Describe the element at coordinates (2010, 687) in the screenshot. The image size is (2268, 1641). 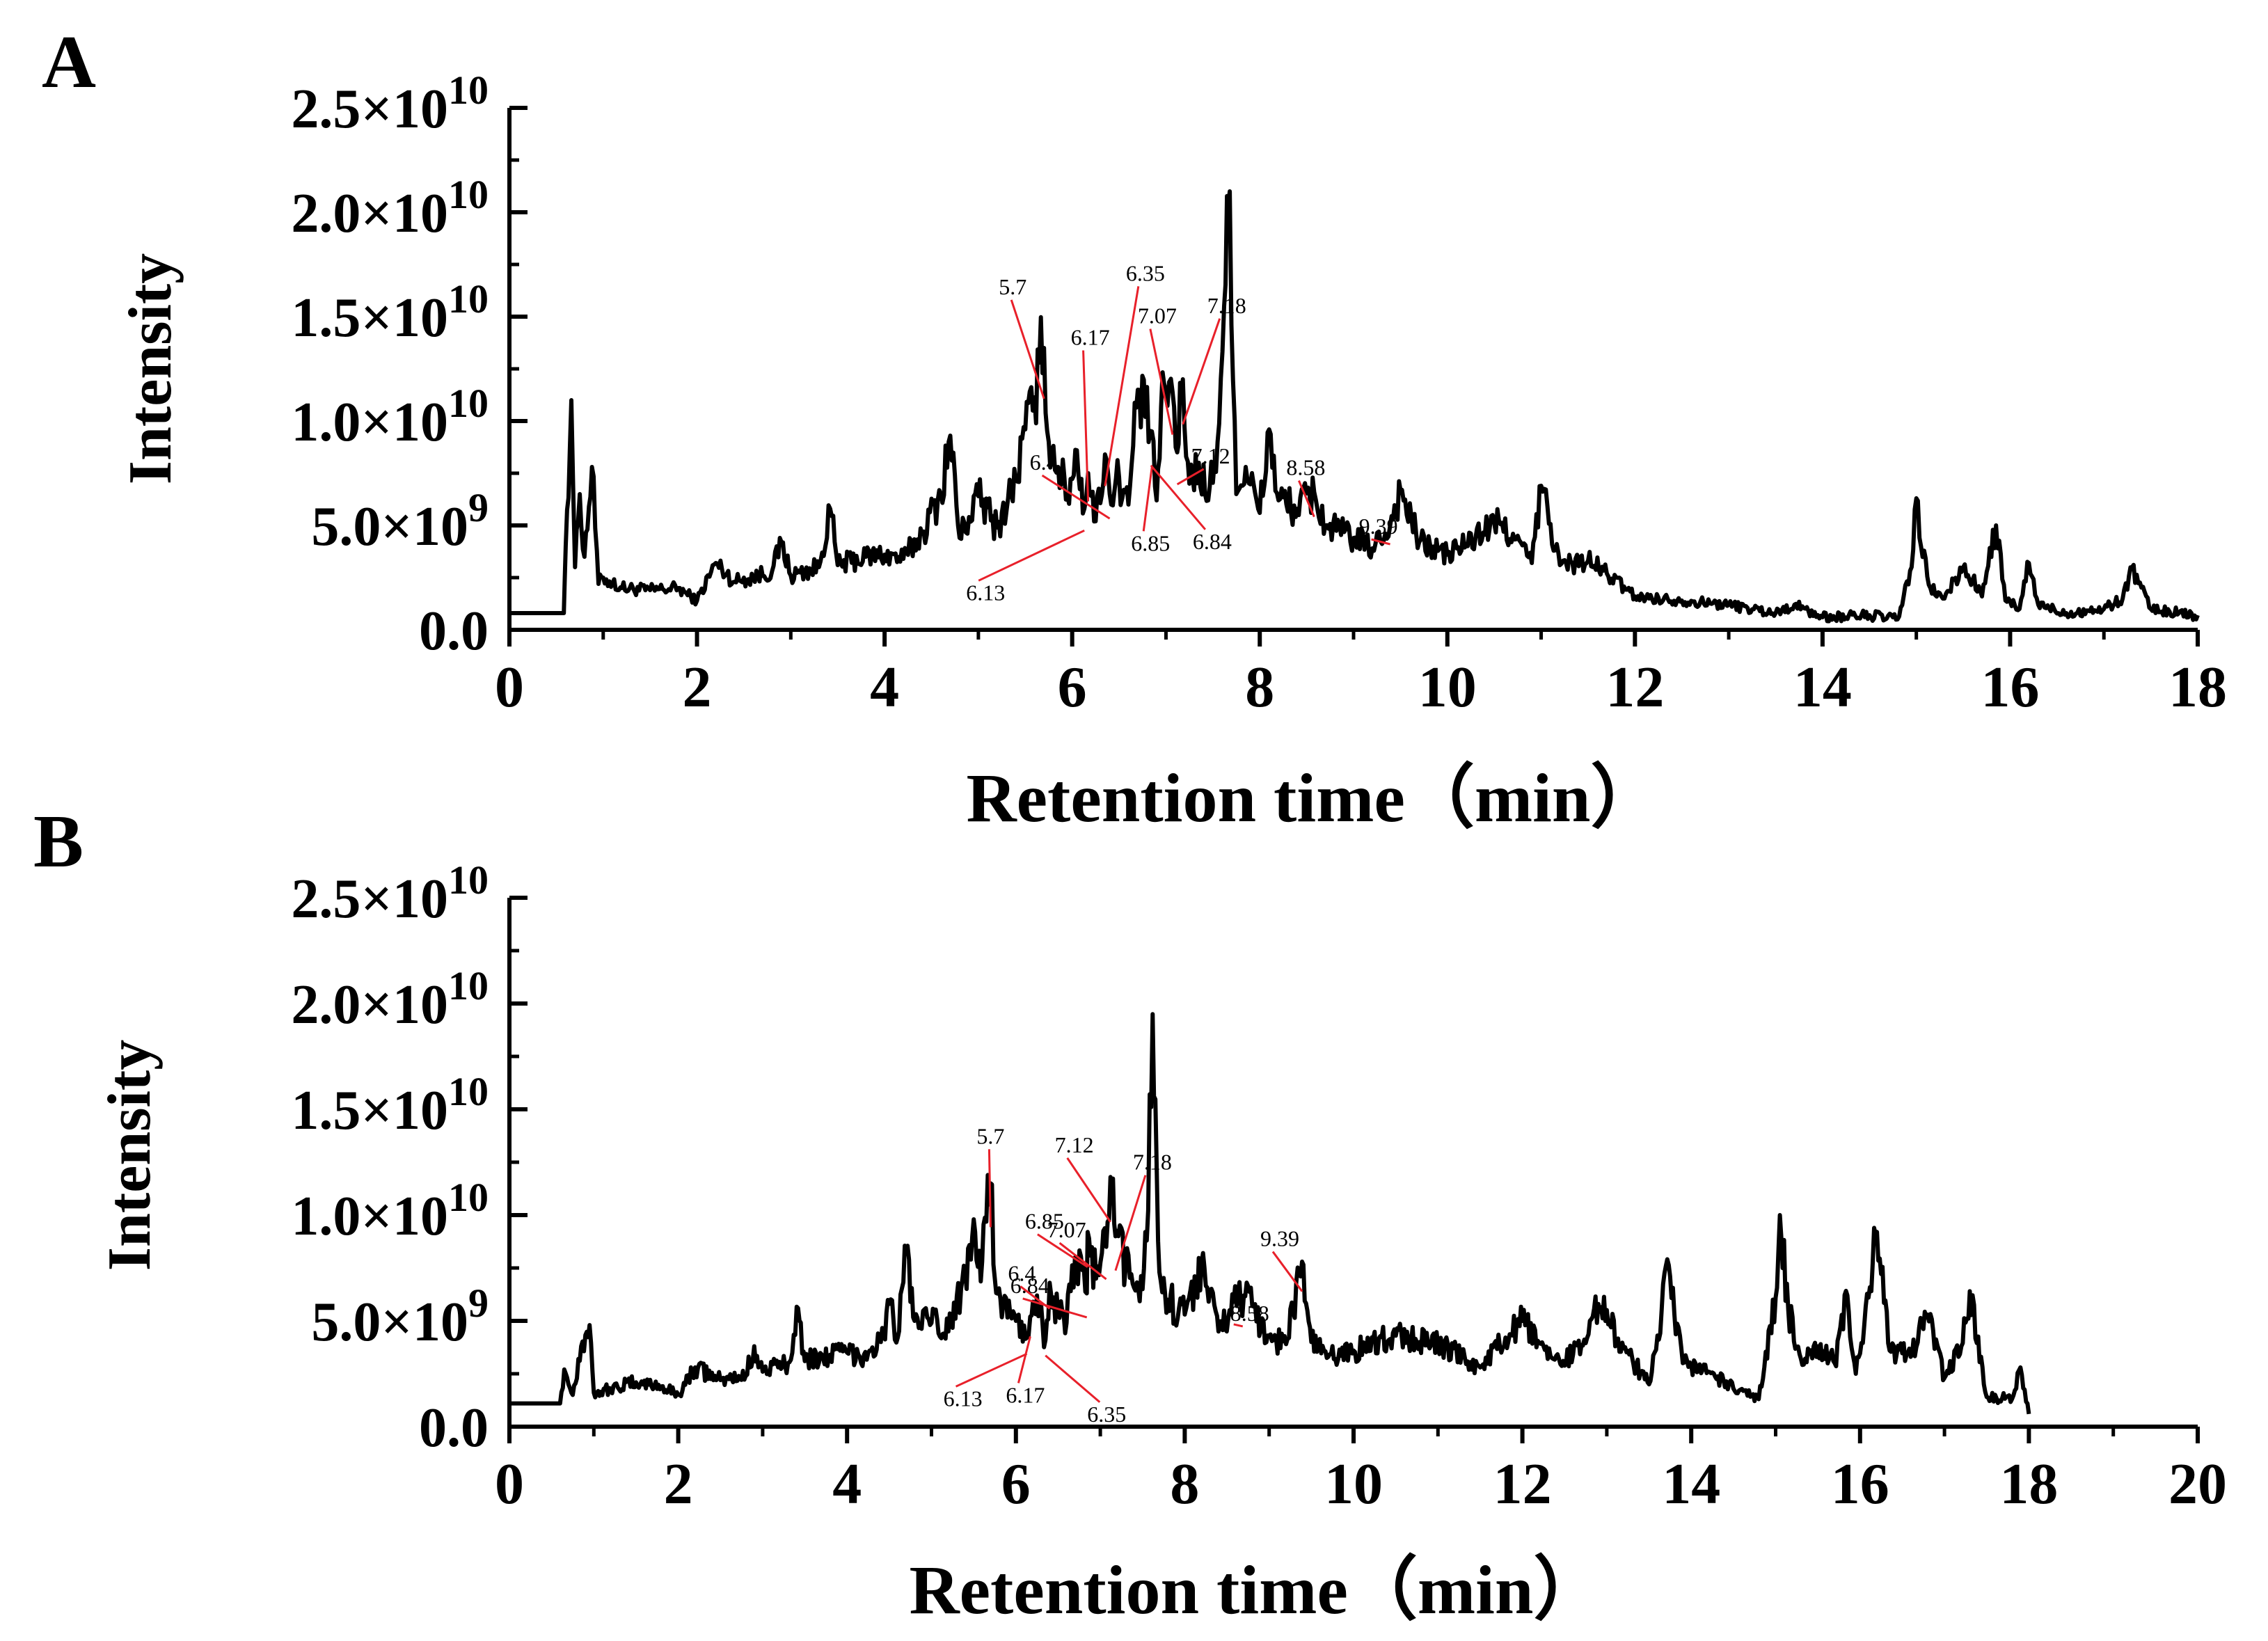
I see `panel-a-x-tick-label: 16` at that location.